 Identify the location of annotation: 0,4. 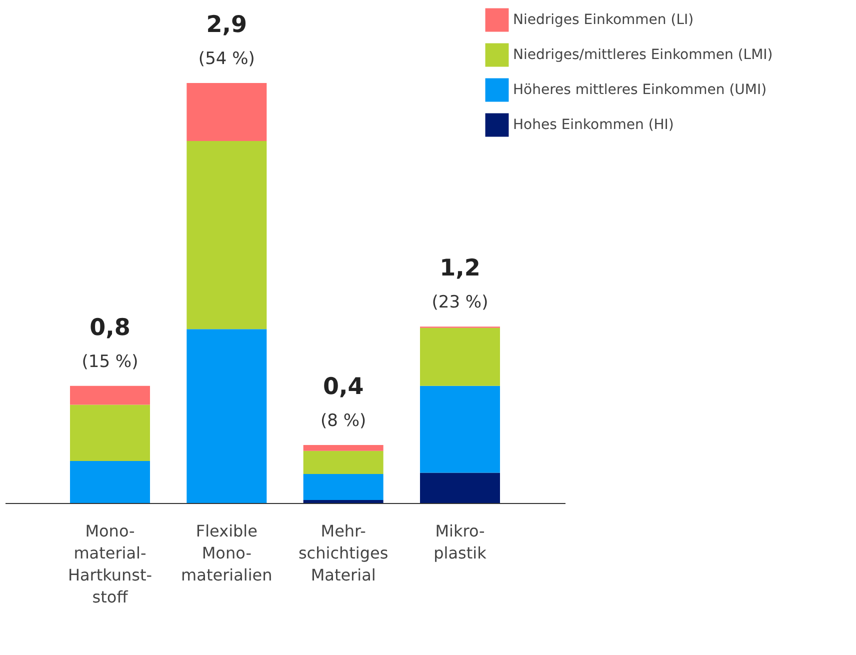
(343, 387).